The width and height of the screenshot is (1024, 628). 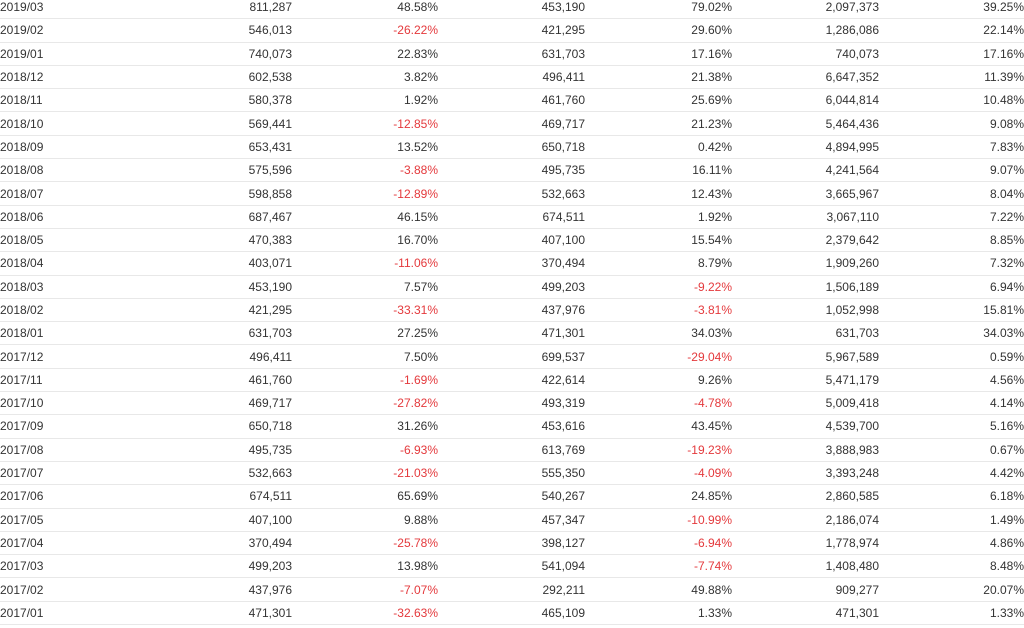 I want to click on period-cell: 2017/05, so click(x=75, y=520).